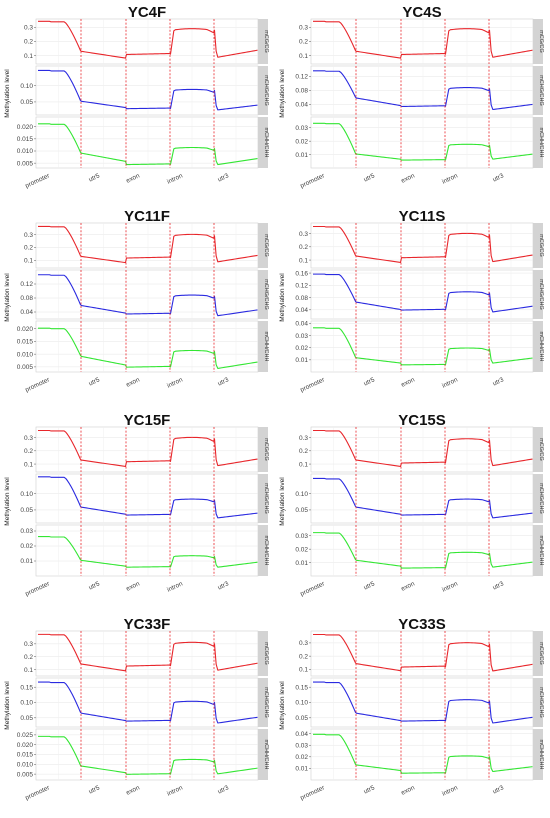  Describe the element at coordinates (147, 624) in the screenshot. I see `chart-title: YC33F` at that location.